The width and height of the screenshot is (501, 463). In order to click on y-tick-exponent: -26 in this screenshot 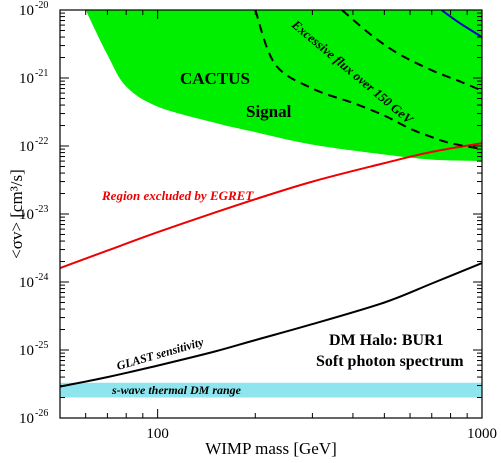, I will do `click(41, 413)`.